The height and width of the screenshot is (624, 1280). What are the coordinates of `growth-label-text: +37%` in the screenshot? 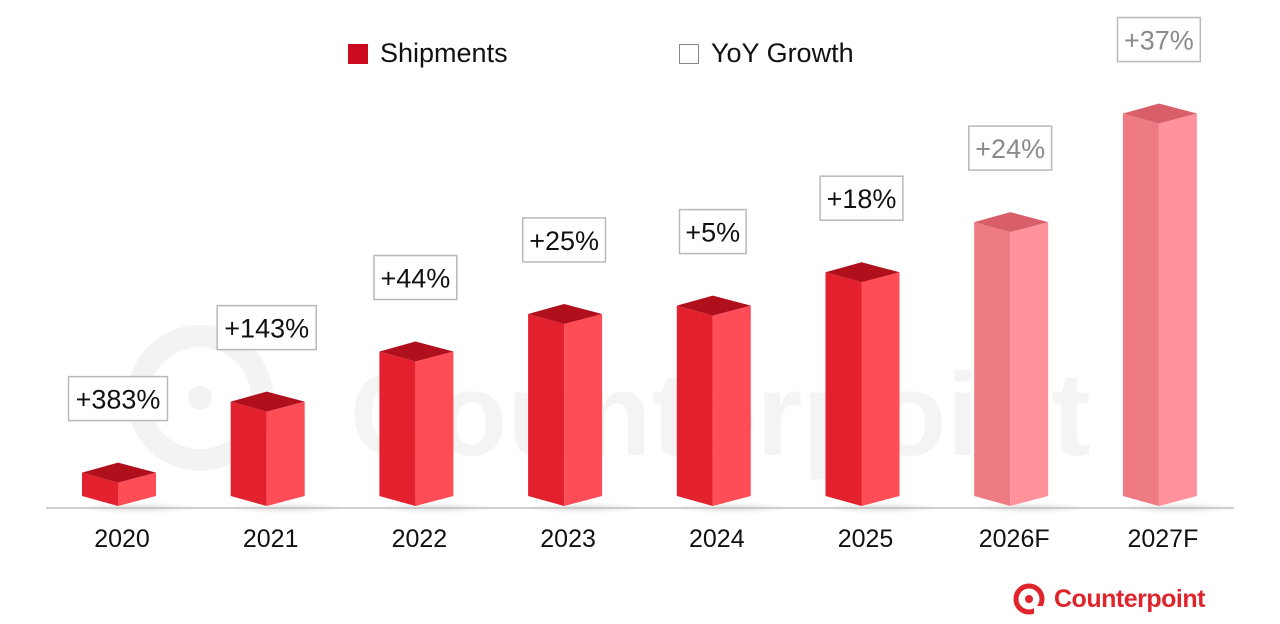 It's located at (1159, 41).